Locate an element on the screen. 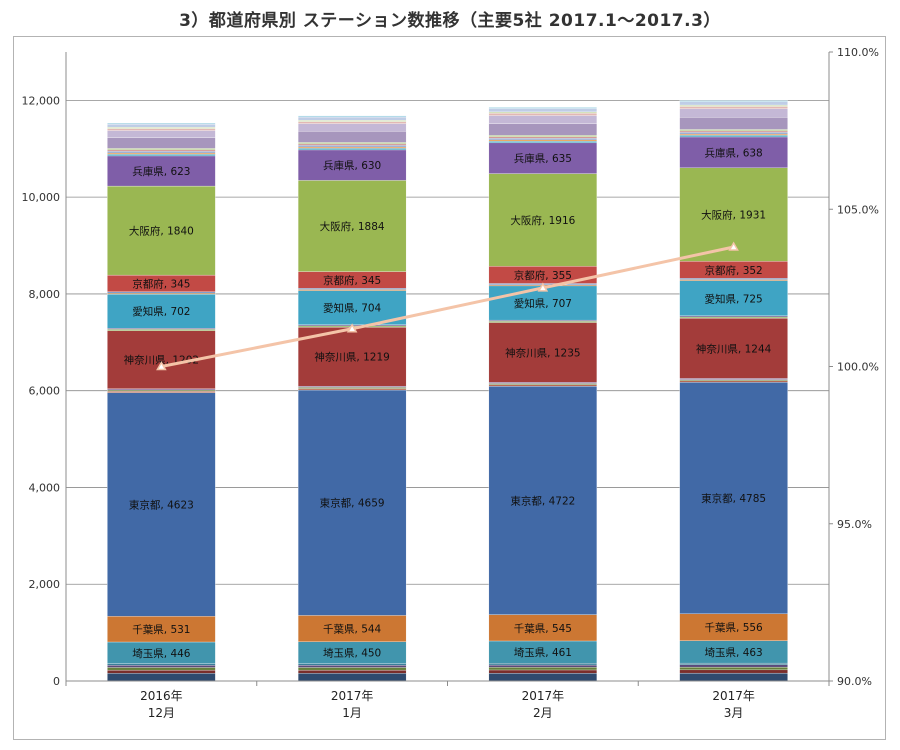  x-tick-label: 12月 is located at coordinates (161, 713).